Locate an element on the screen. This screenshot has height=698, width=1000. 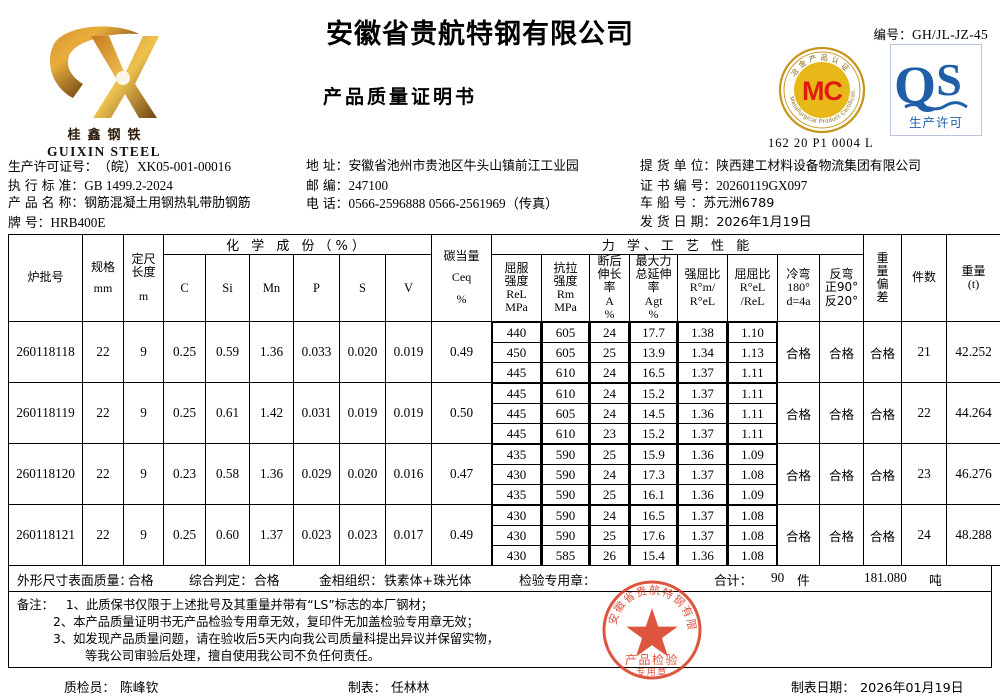
col-re-bend: 反弯 正90° 反20° is located at coordinates (842, 288).